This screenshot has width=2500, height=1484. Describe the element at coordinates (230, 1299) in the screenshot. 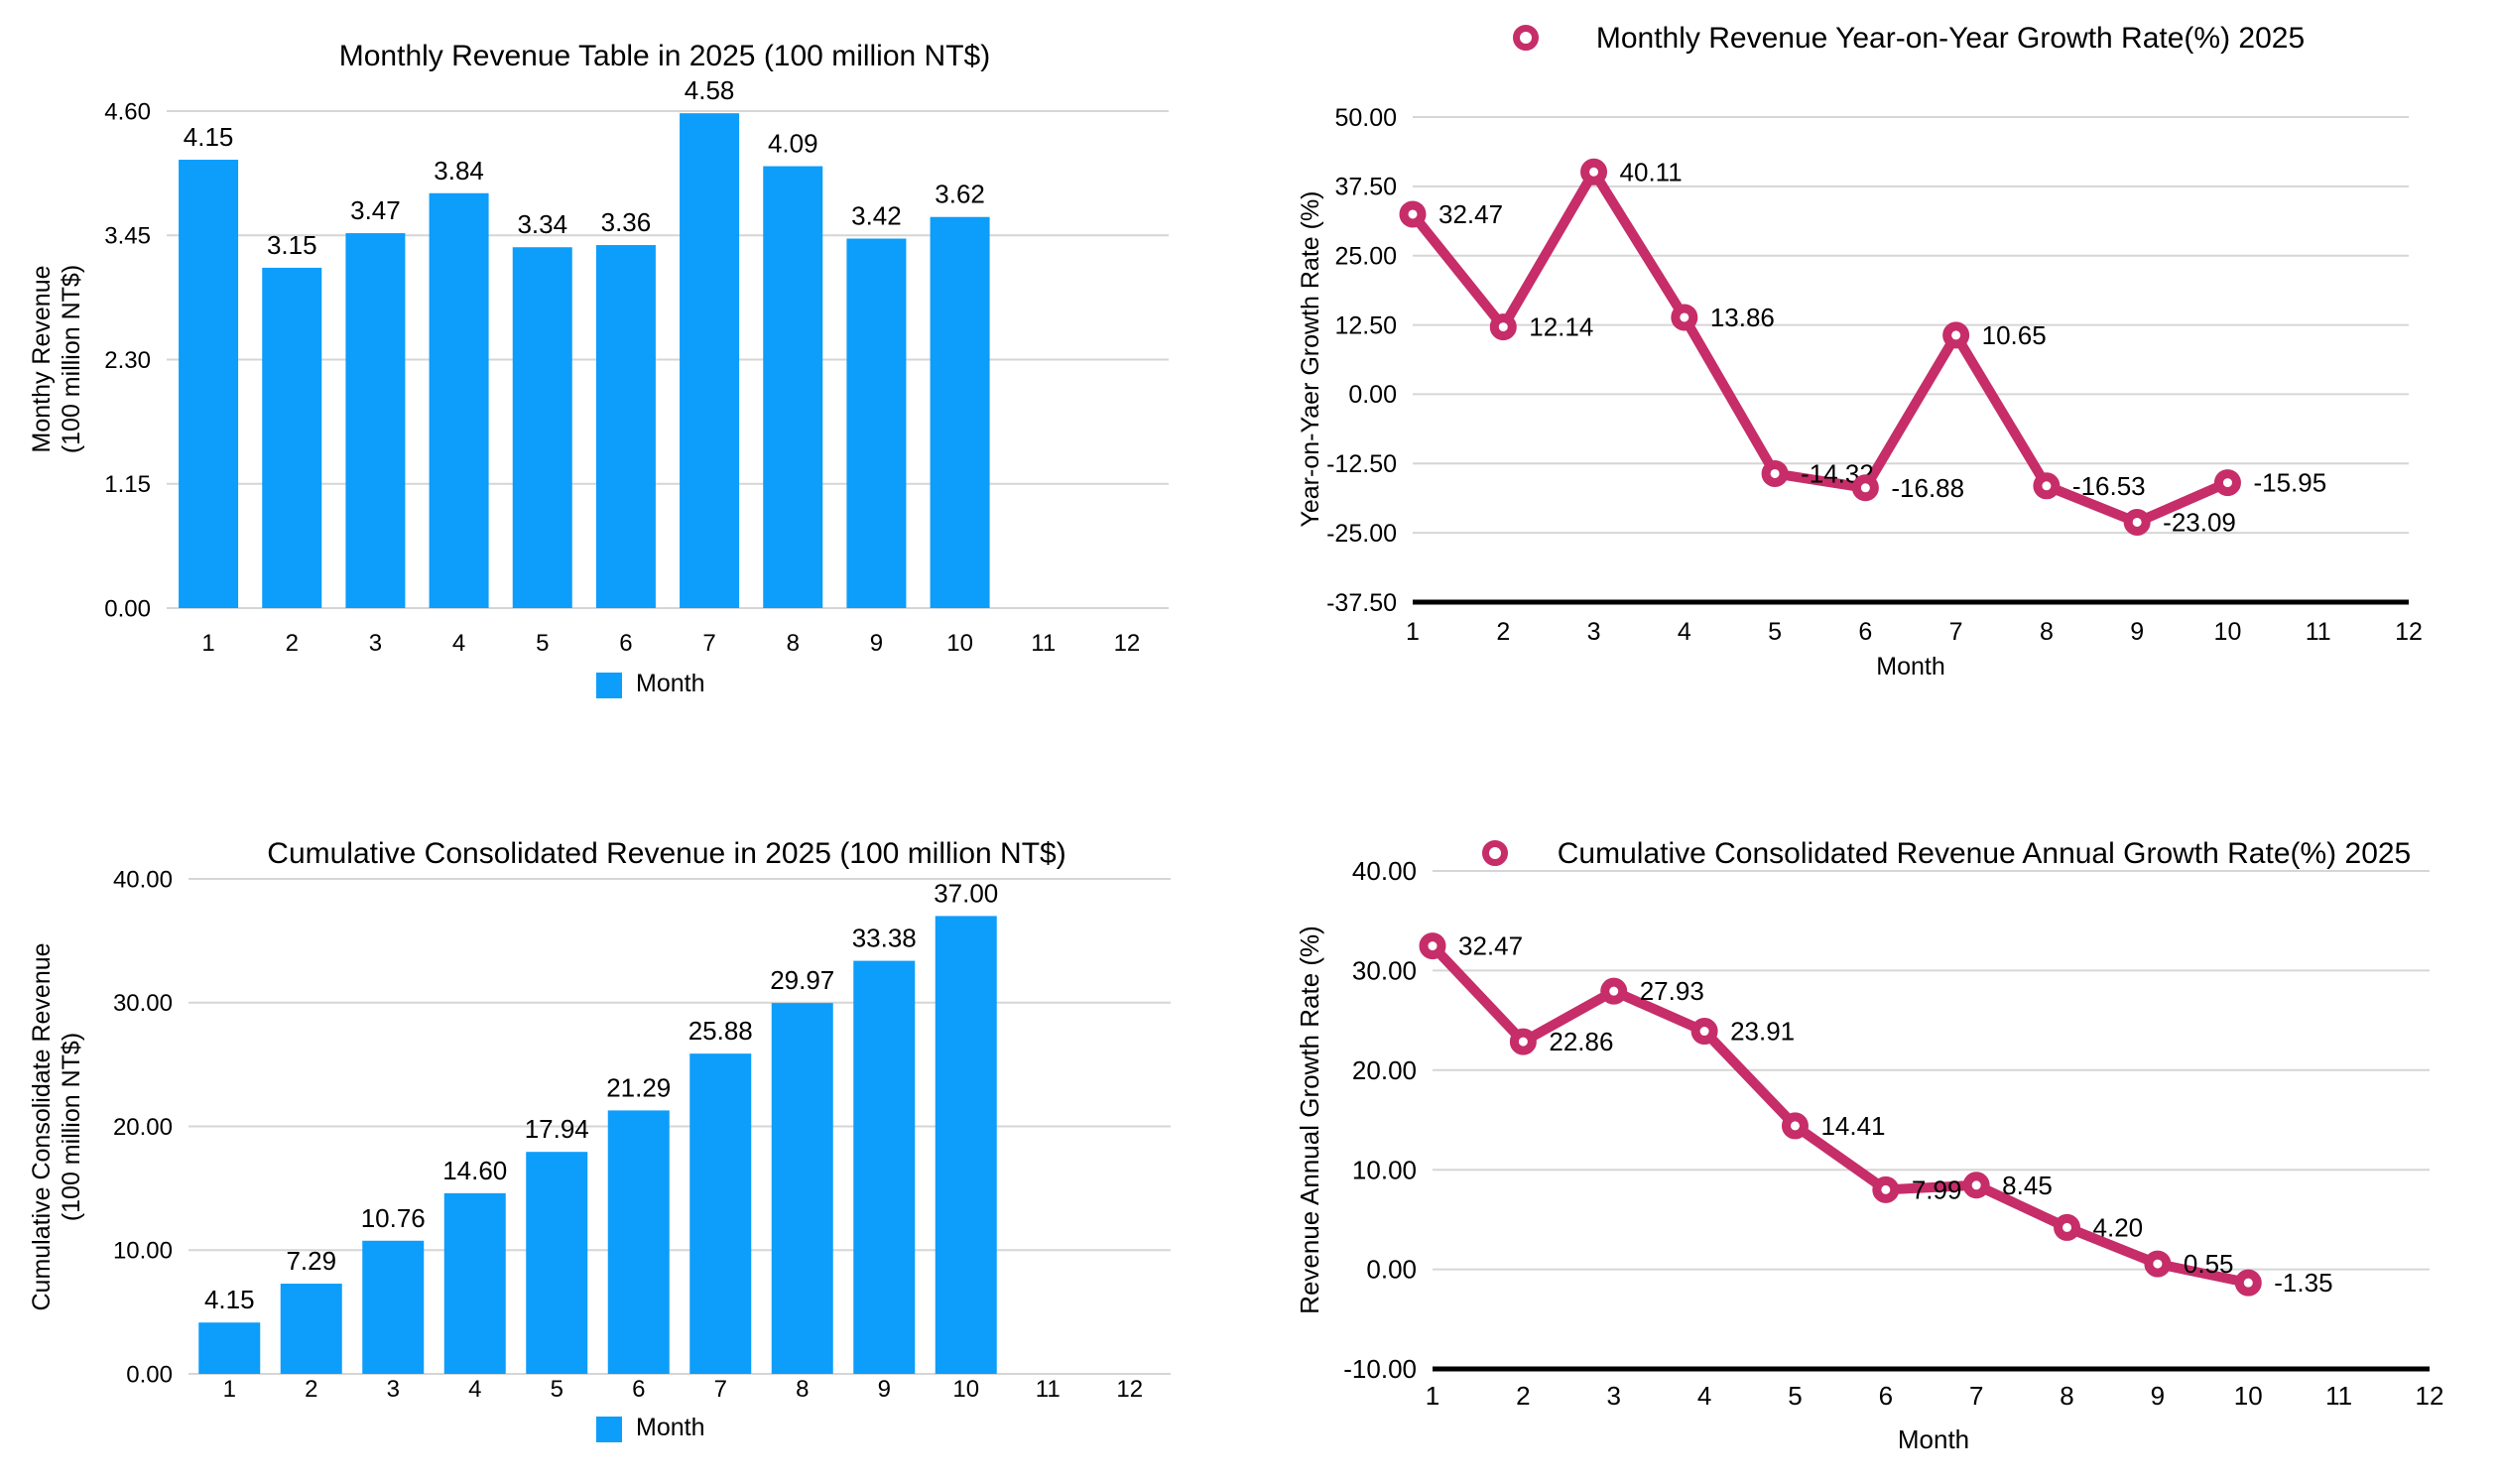

I see `bar-value-label: 4.15` at that location.